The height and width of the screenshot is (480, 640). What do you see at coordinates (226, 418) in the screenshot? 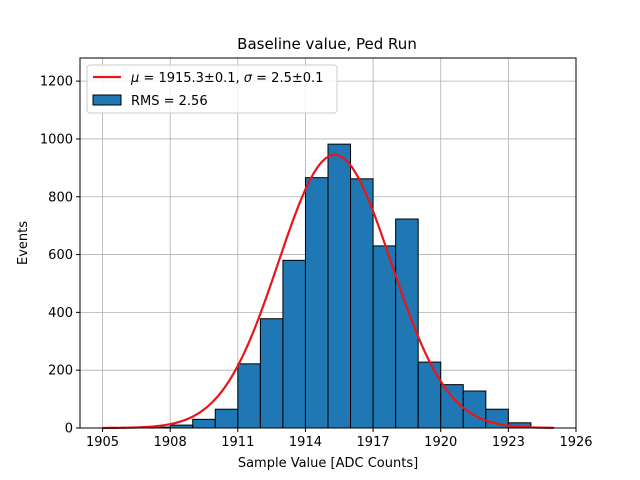
I see `histogram-bar-1910` at bounding box center [226, 418].